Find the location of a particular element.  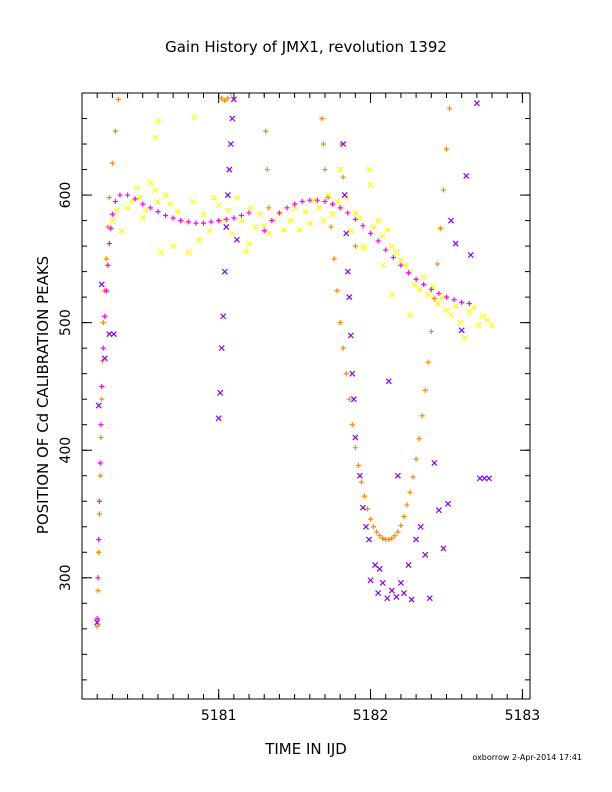

footer-timestamp: oxborrow 2-Apr-2014 17:41 is located at coordinates (527, 757).